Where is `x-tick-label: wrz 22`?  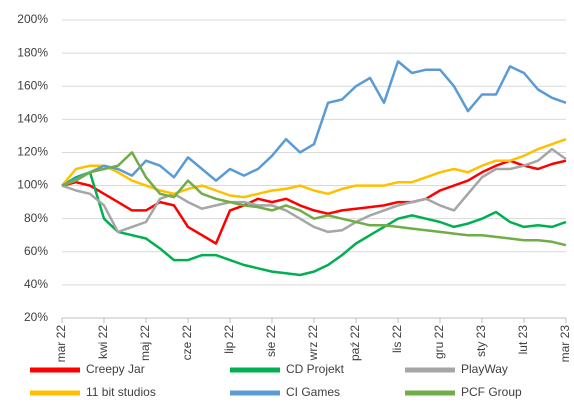
x-tick-label: wrz 22 is located at coordinates (313, 343).